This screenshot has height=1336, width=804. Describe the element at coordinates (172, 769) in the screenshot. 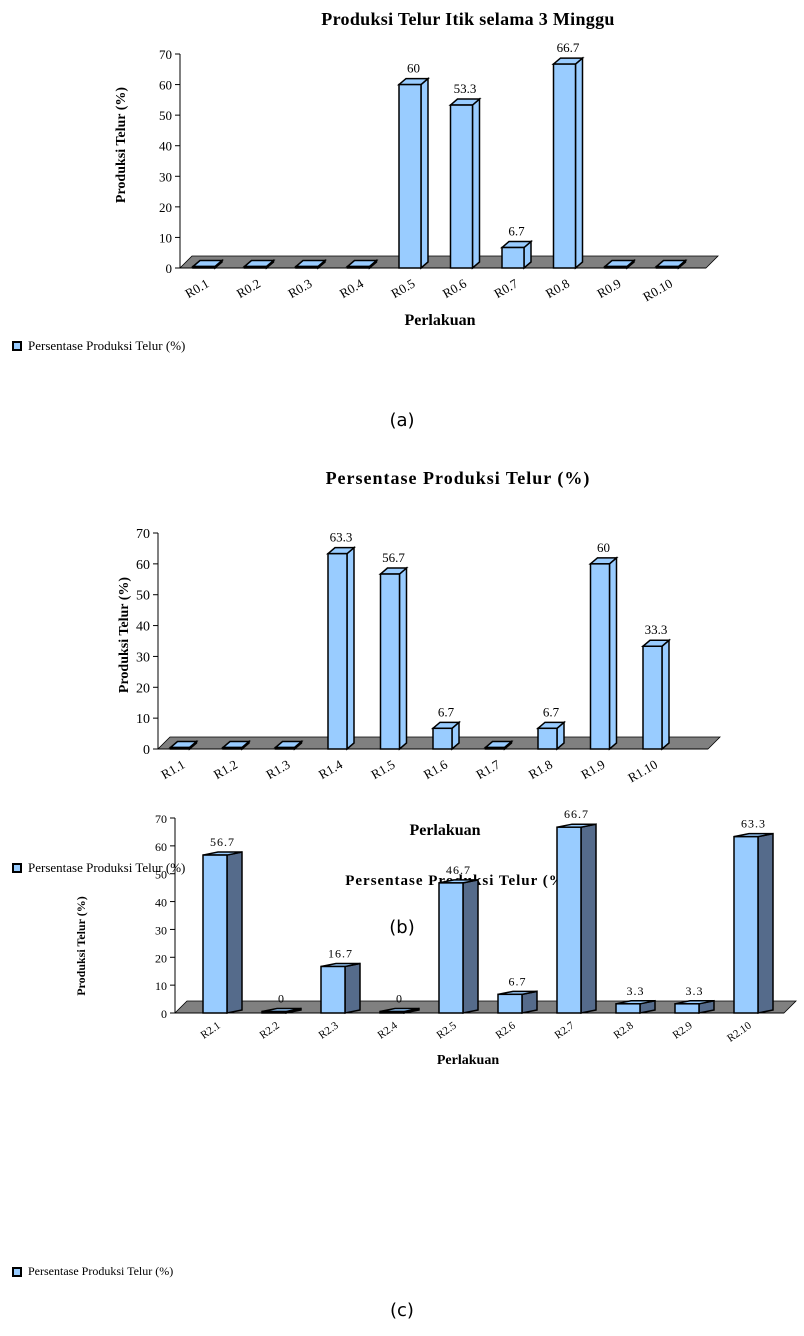

I see `x-tick-label: R1.1` at that location.